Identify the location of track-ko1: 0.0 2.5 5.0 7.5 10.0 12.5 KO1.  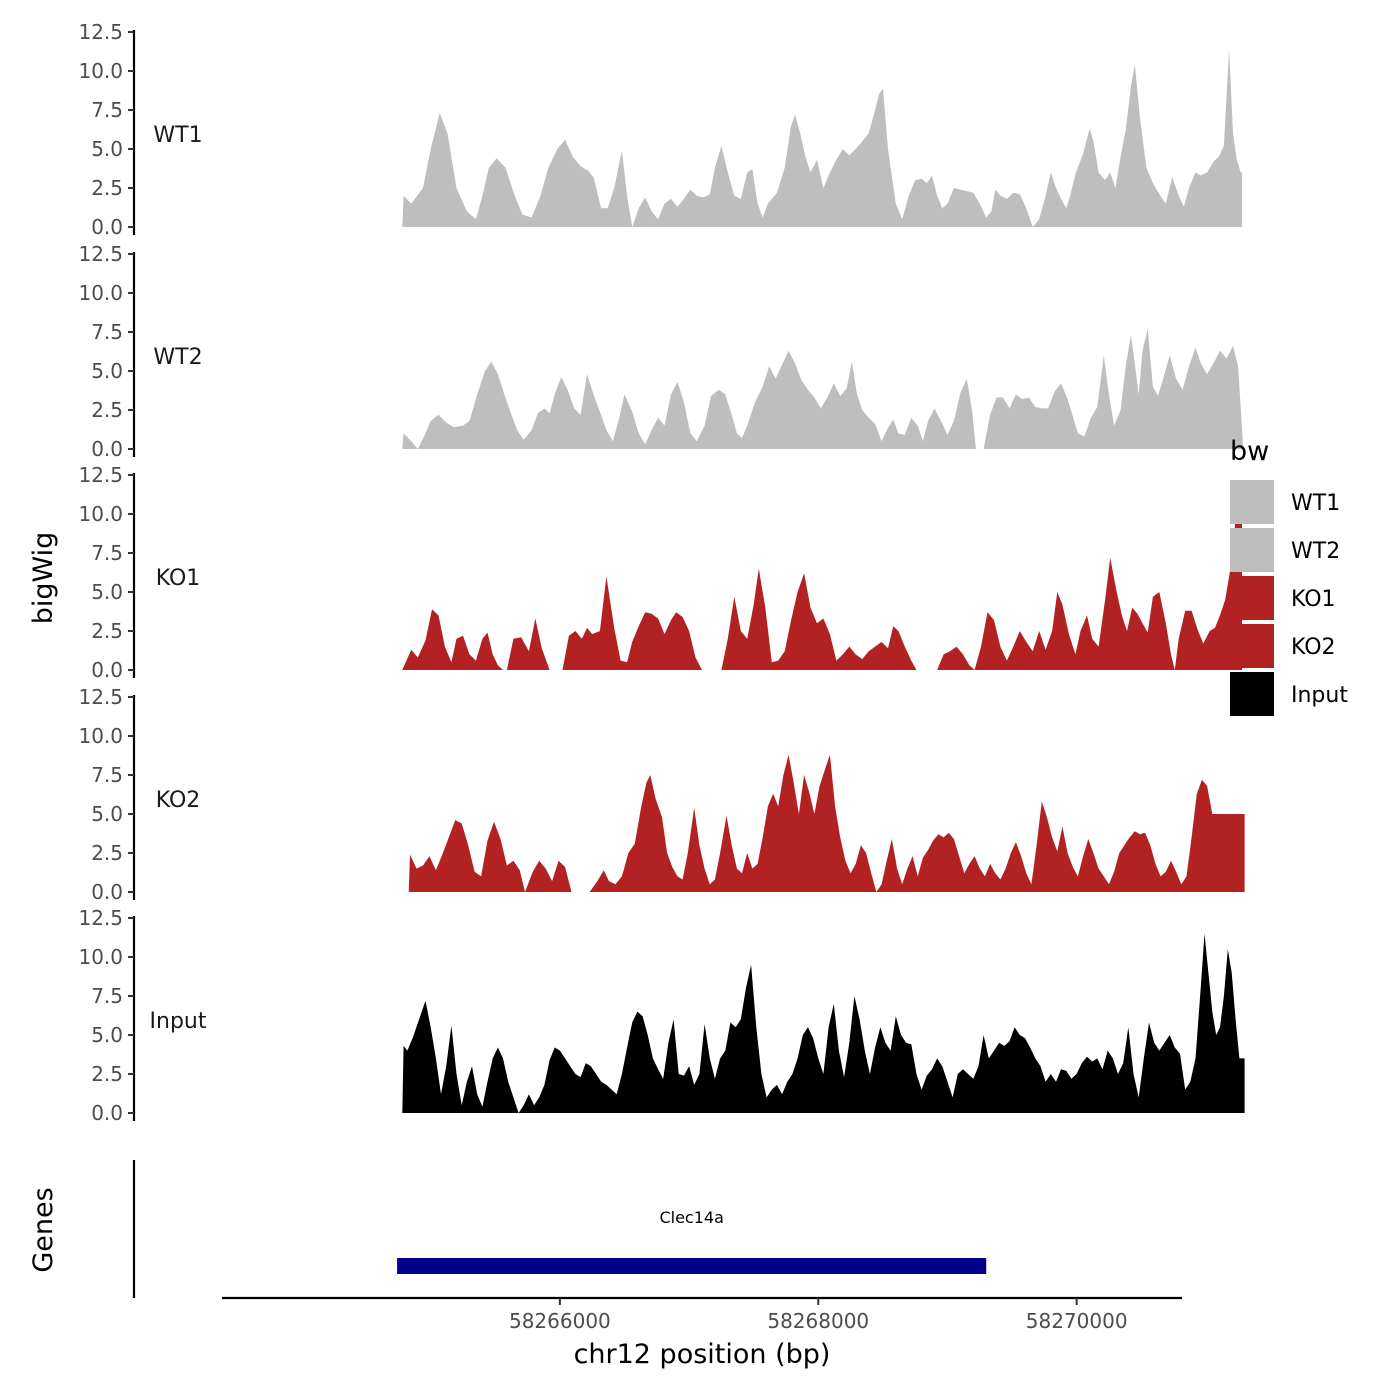
(660, 572).